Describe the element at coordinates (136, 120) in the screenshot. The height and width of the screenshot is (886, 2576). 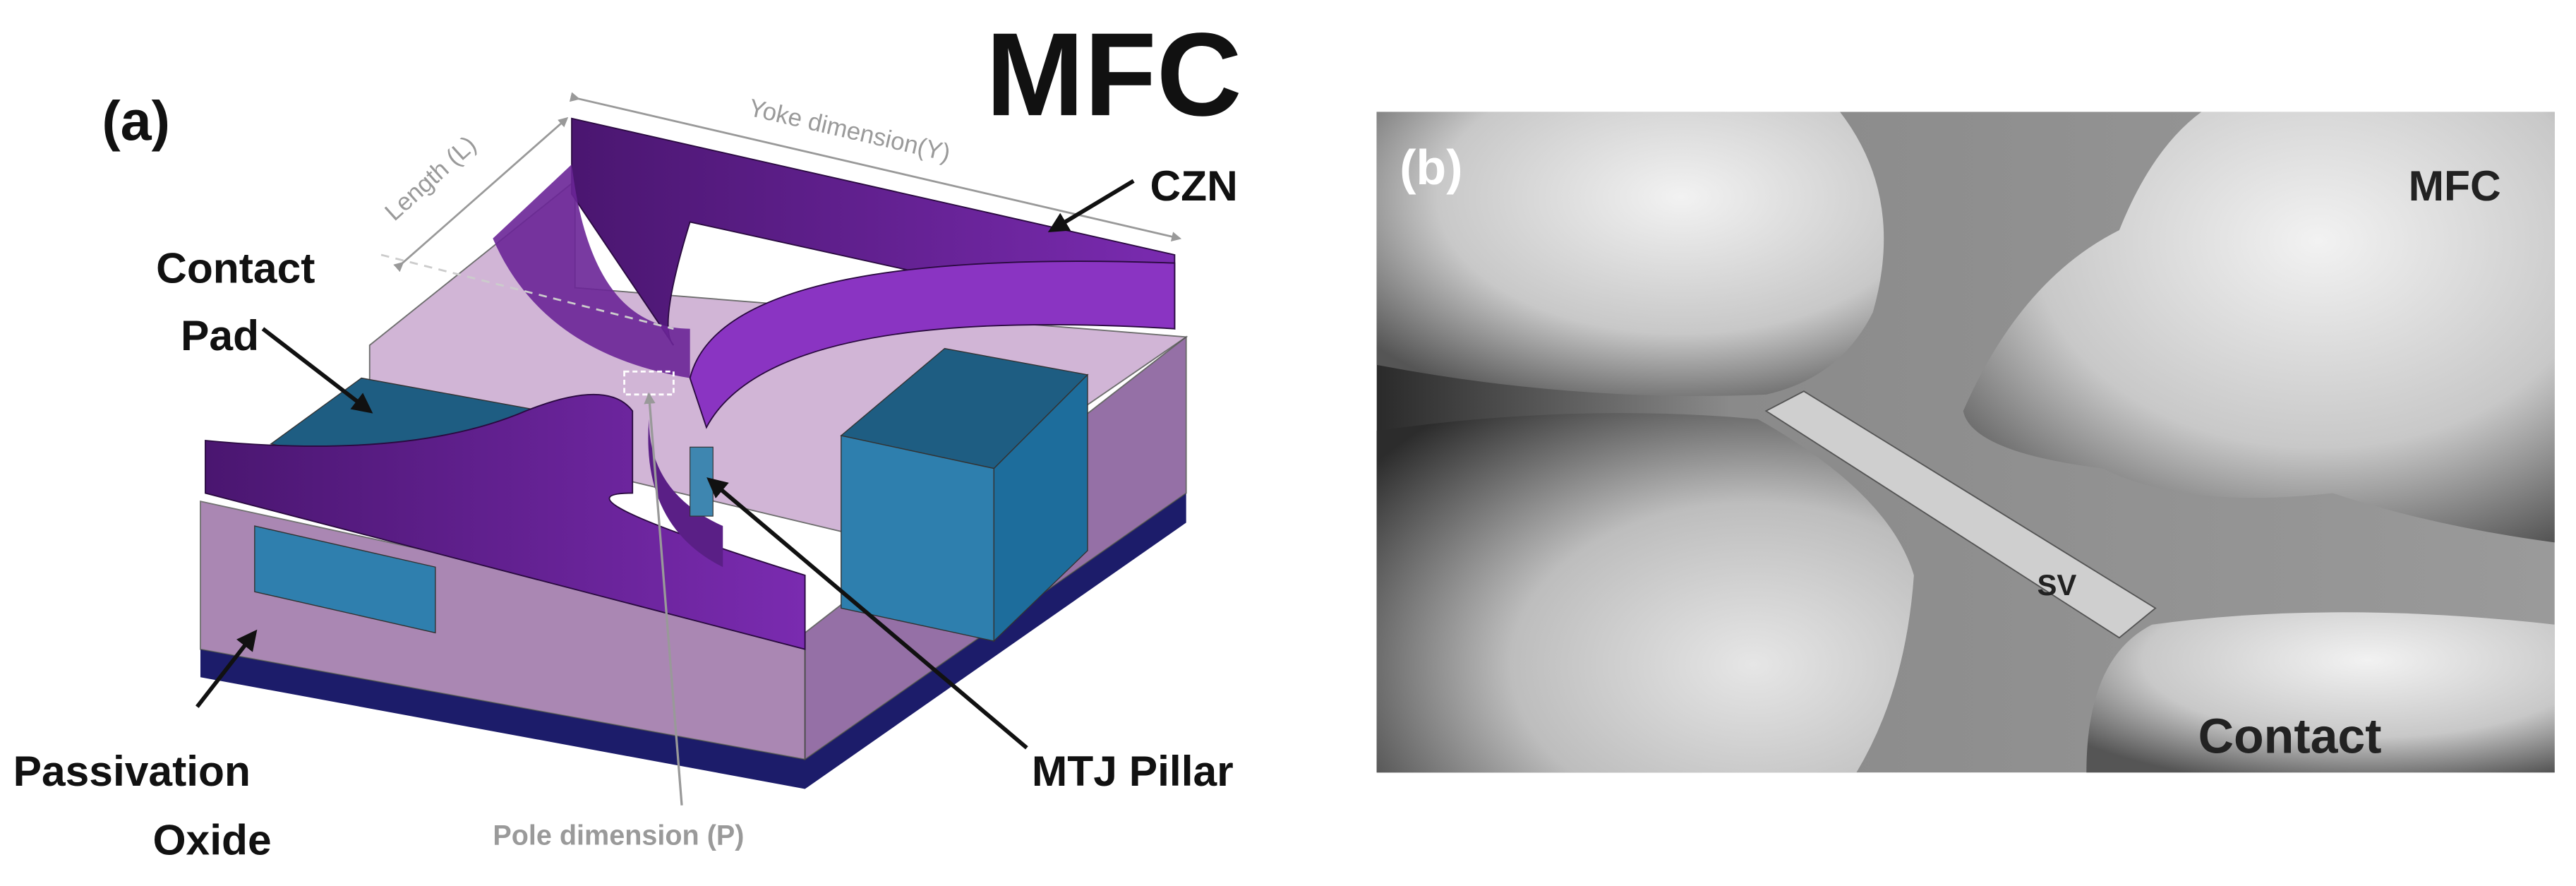
I see `panel-label: (a)` at that location.